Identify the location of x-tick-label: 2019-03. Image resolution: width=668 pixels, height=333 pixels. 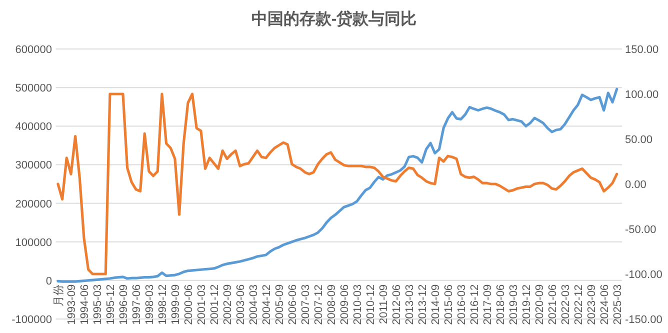
(514, 304).